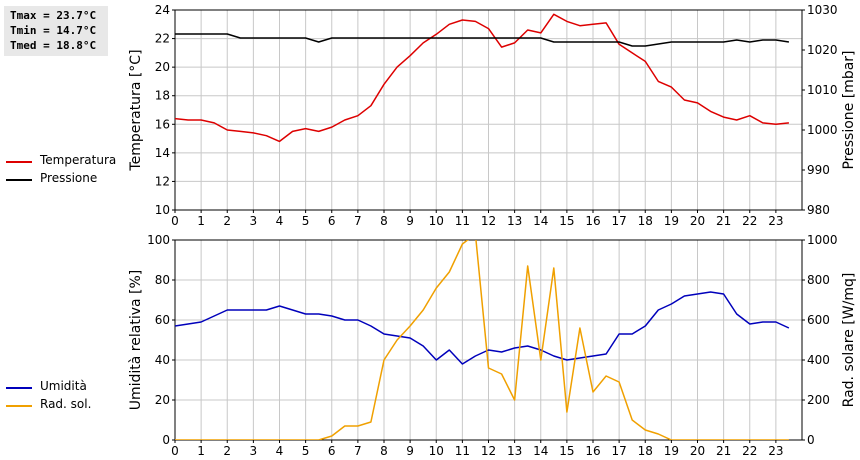  I want to click on y-left-tick-label: 14, so click(162, 153).